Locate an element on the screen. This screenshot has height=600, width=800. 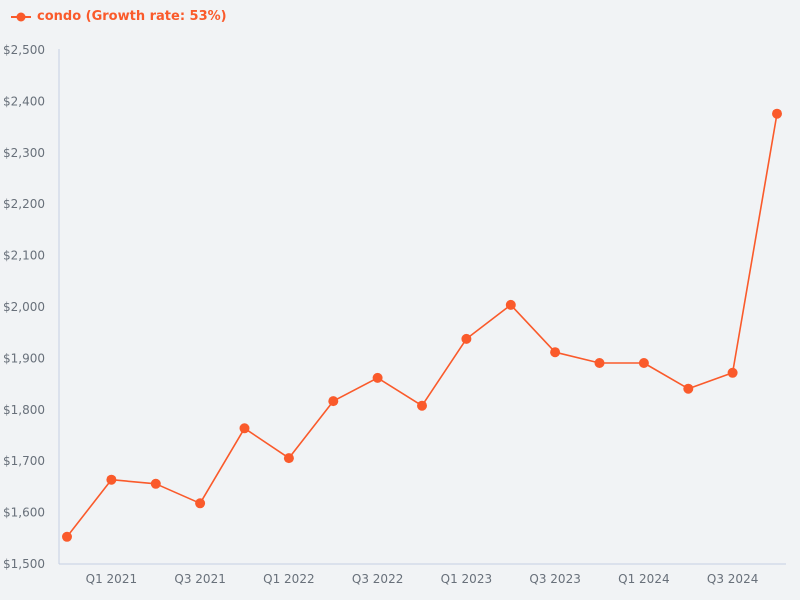
legend-label: condo (Growth rate: 53%) is located at coordinates (132, 16).